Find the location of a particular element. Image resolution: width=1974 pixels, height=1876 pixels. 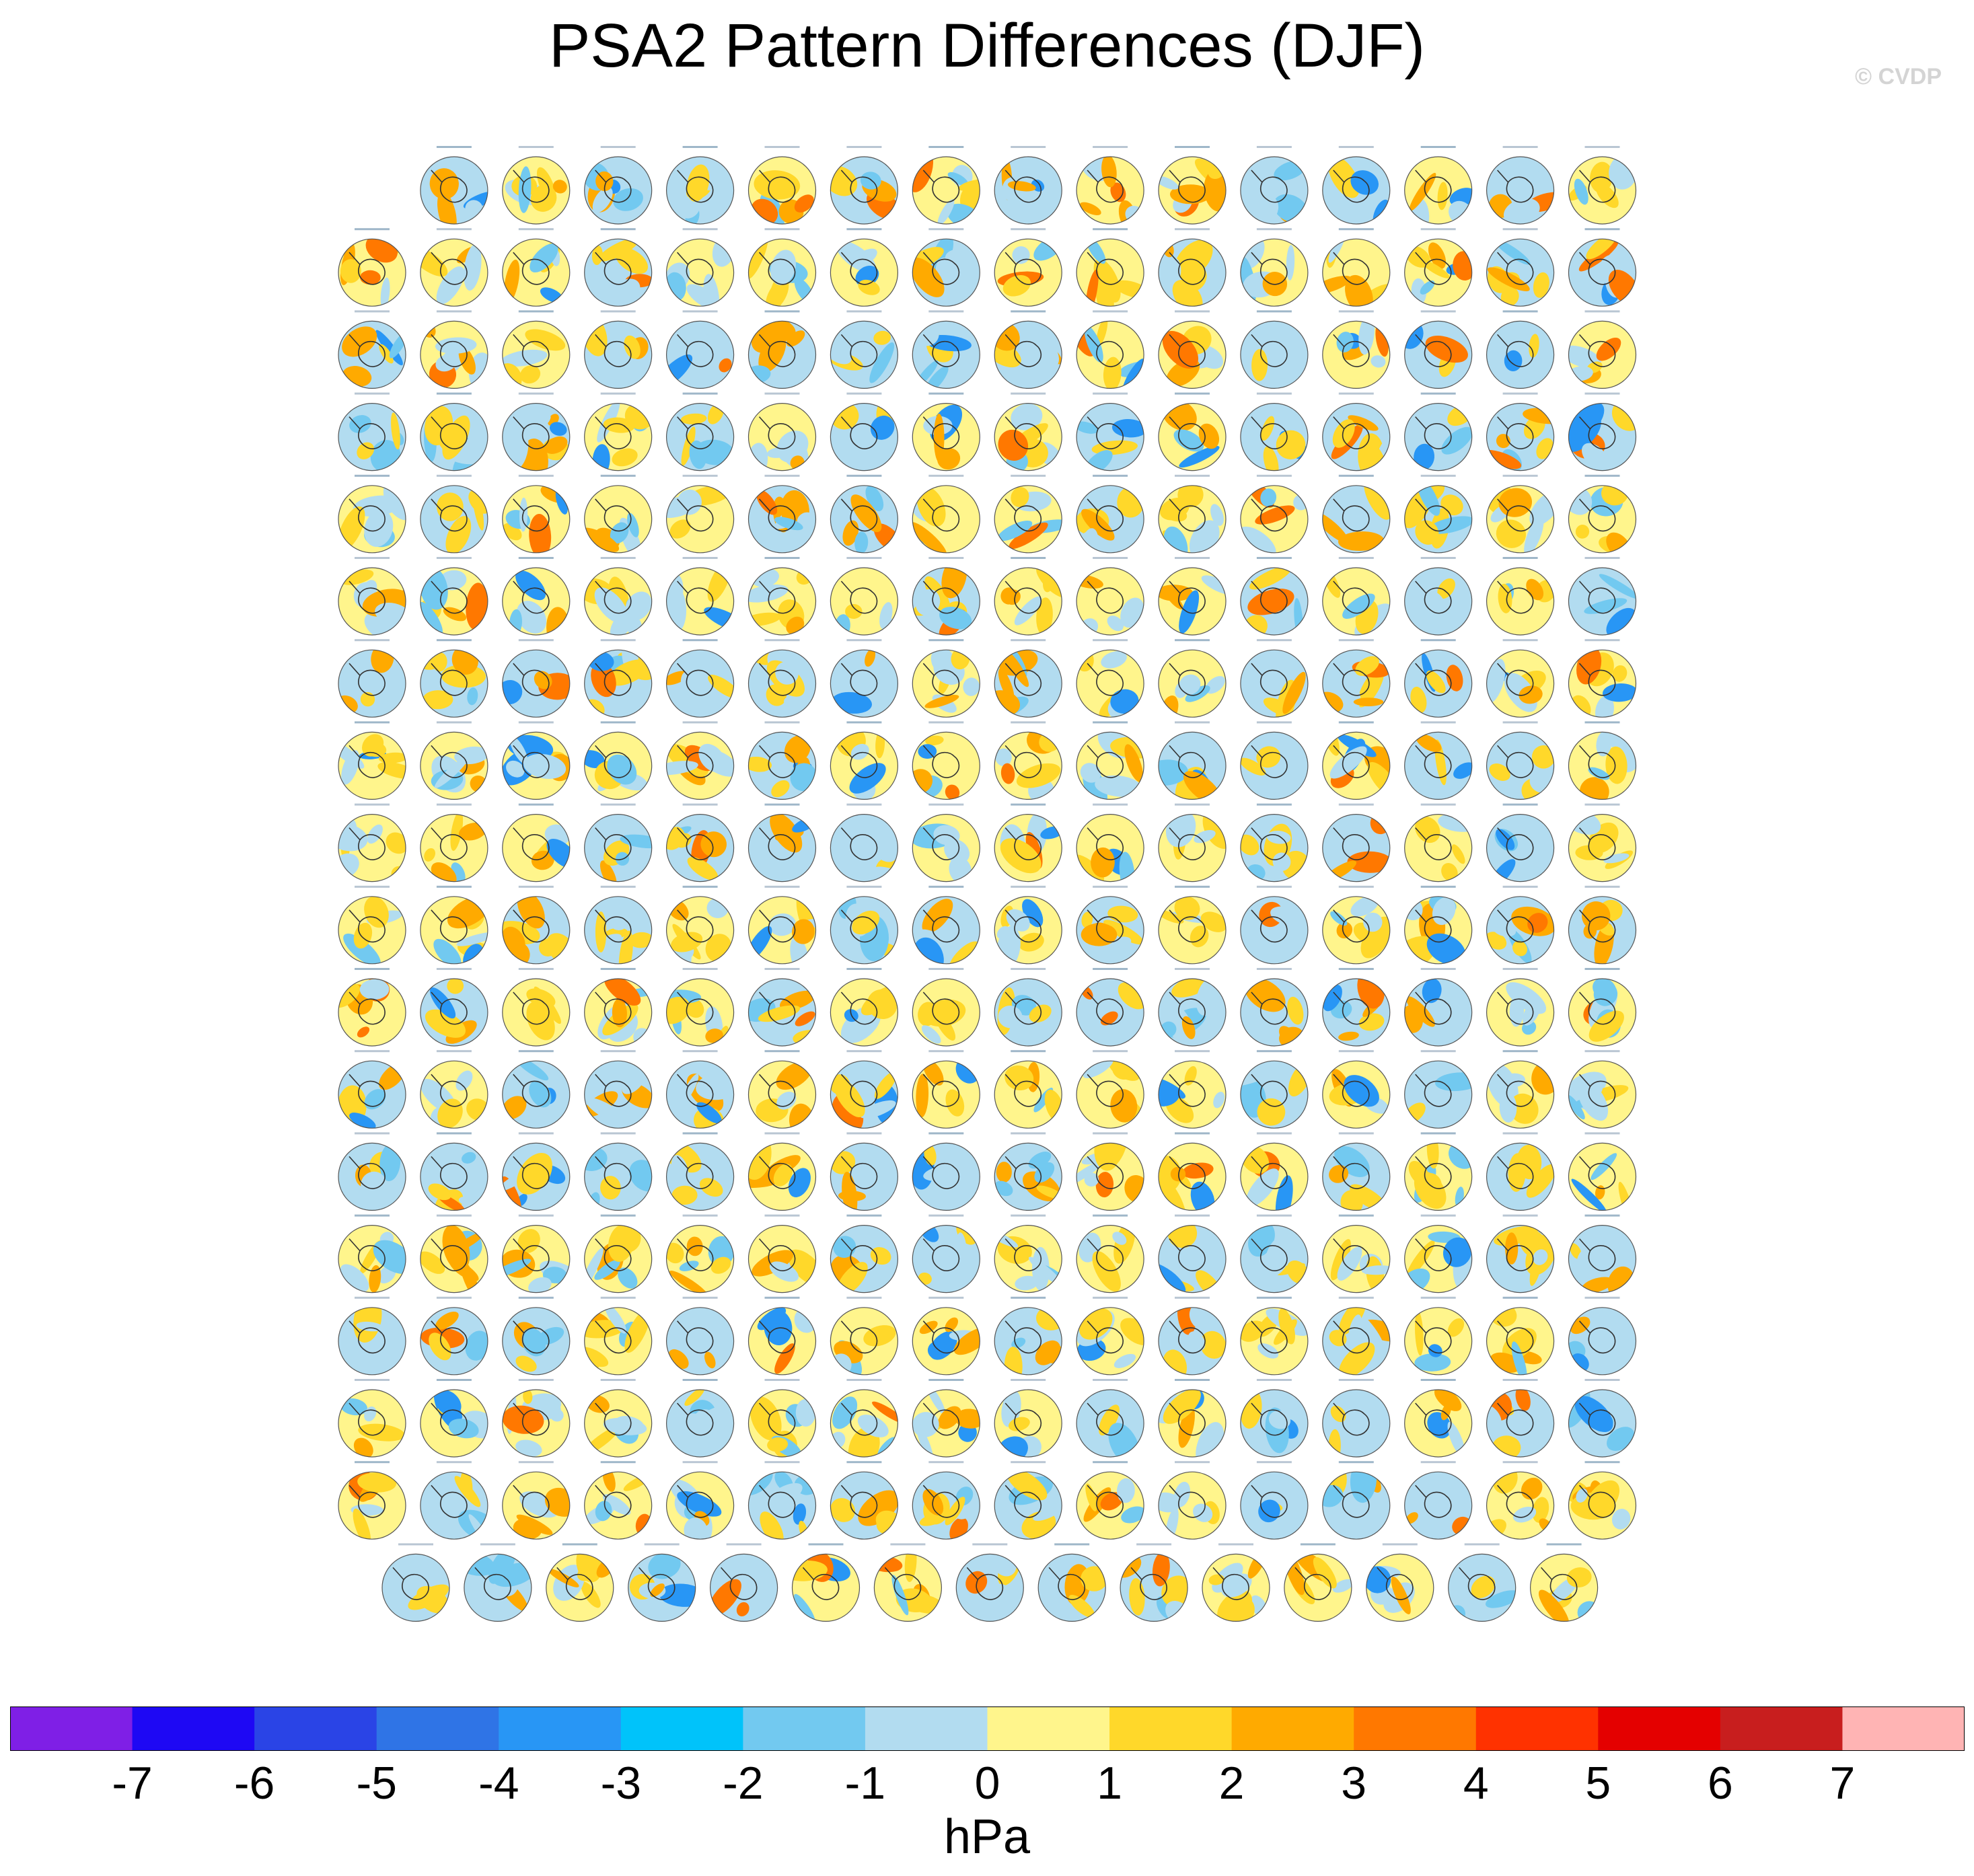

colorbar-tick-label: -1 is located at coordinates (865, 1783).